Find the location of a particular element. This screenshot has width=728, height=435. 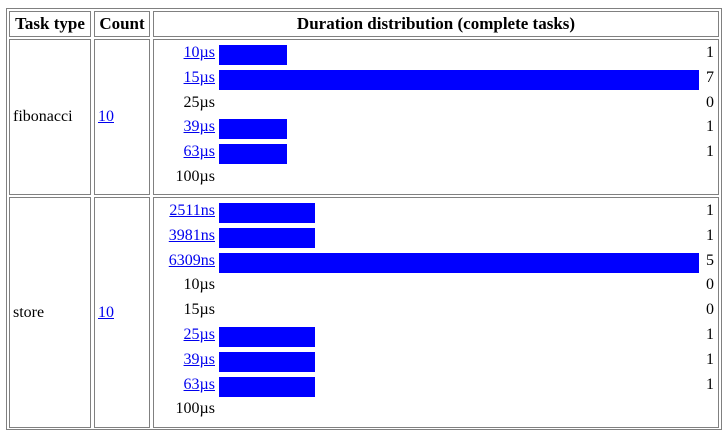

histogram-row: 10µs 0 is located at coordinates (436, 285).